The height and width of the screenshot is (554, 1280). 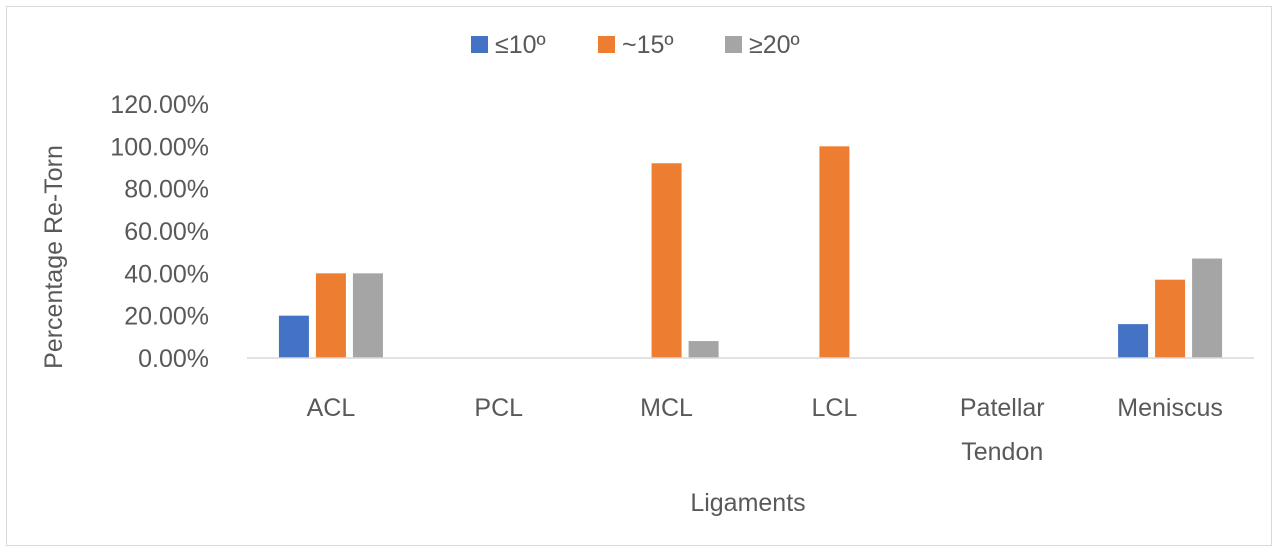 I want to click on x-tick-label: Tendon, so click(x=1002, y=452).